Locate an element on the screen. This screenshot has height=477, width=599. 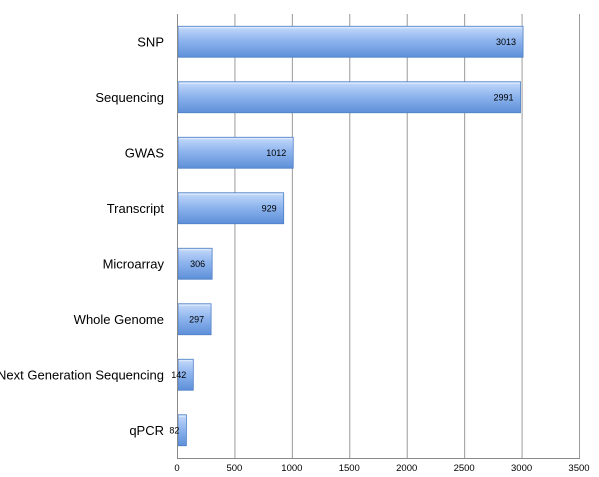
x-tick-label: 0 is located at coordinates (176, 468).